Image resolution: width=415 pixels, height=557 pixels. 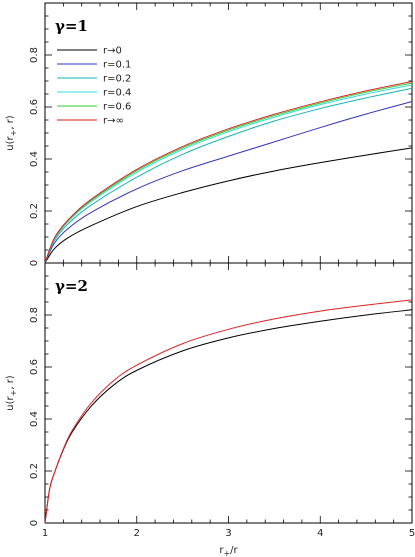 What do you see at coordinates (137, 533) in the screenshot?
I see `x-tick-label: 2` at bounding box center [137, 533].